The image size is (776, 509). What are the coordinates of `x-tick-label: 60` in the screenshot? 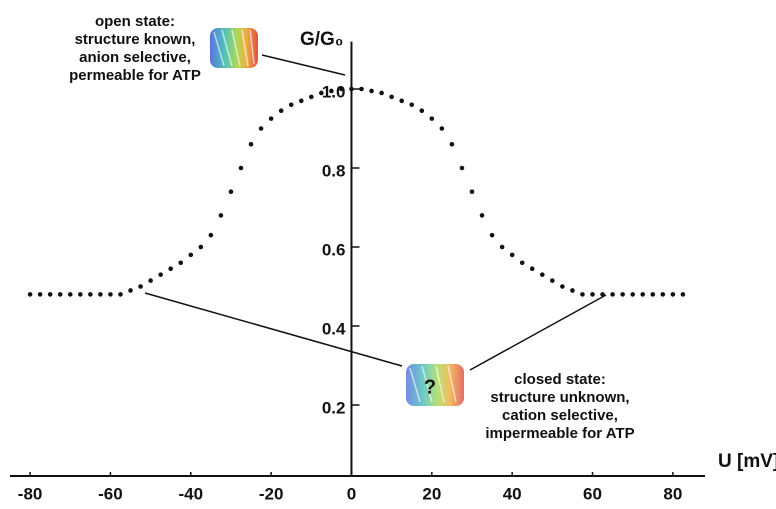 It's located at (592, 493).